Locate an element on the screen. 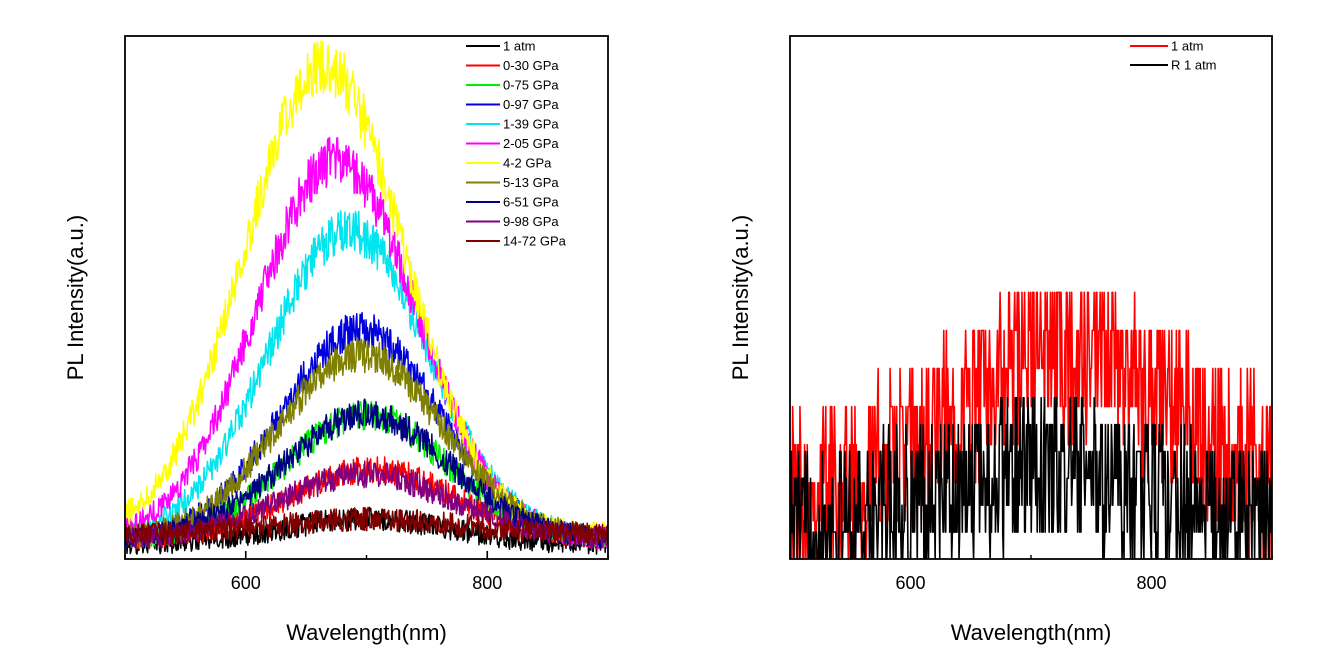 This screenshot has width=1317, height=647. legend-label: 5-13 GPa is located at coordinates (531, 182).